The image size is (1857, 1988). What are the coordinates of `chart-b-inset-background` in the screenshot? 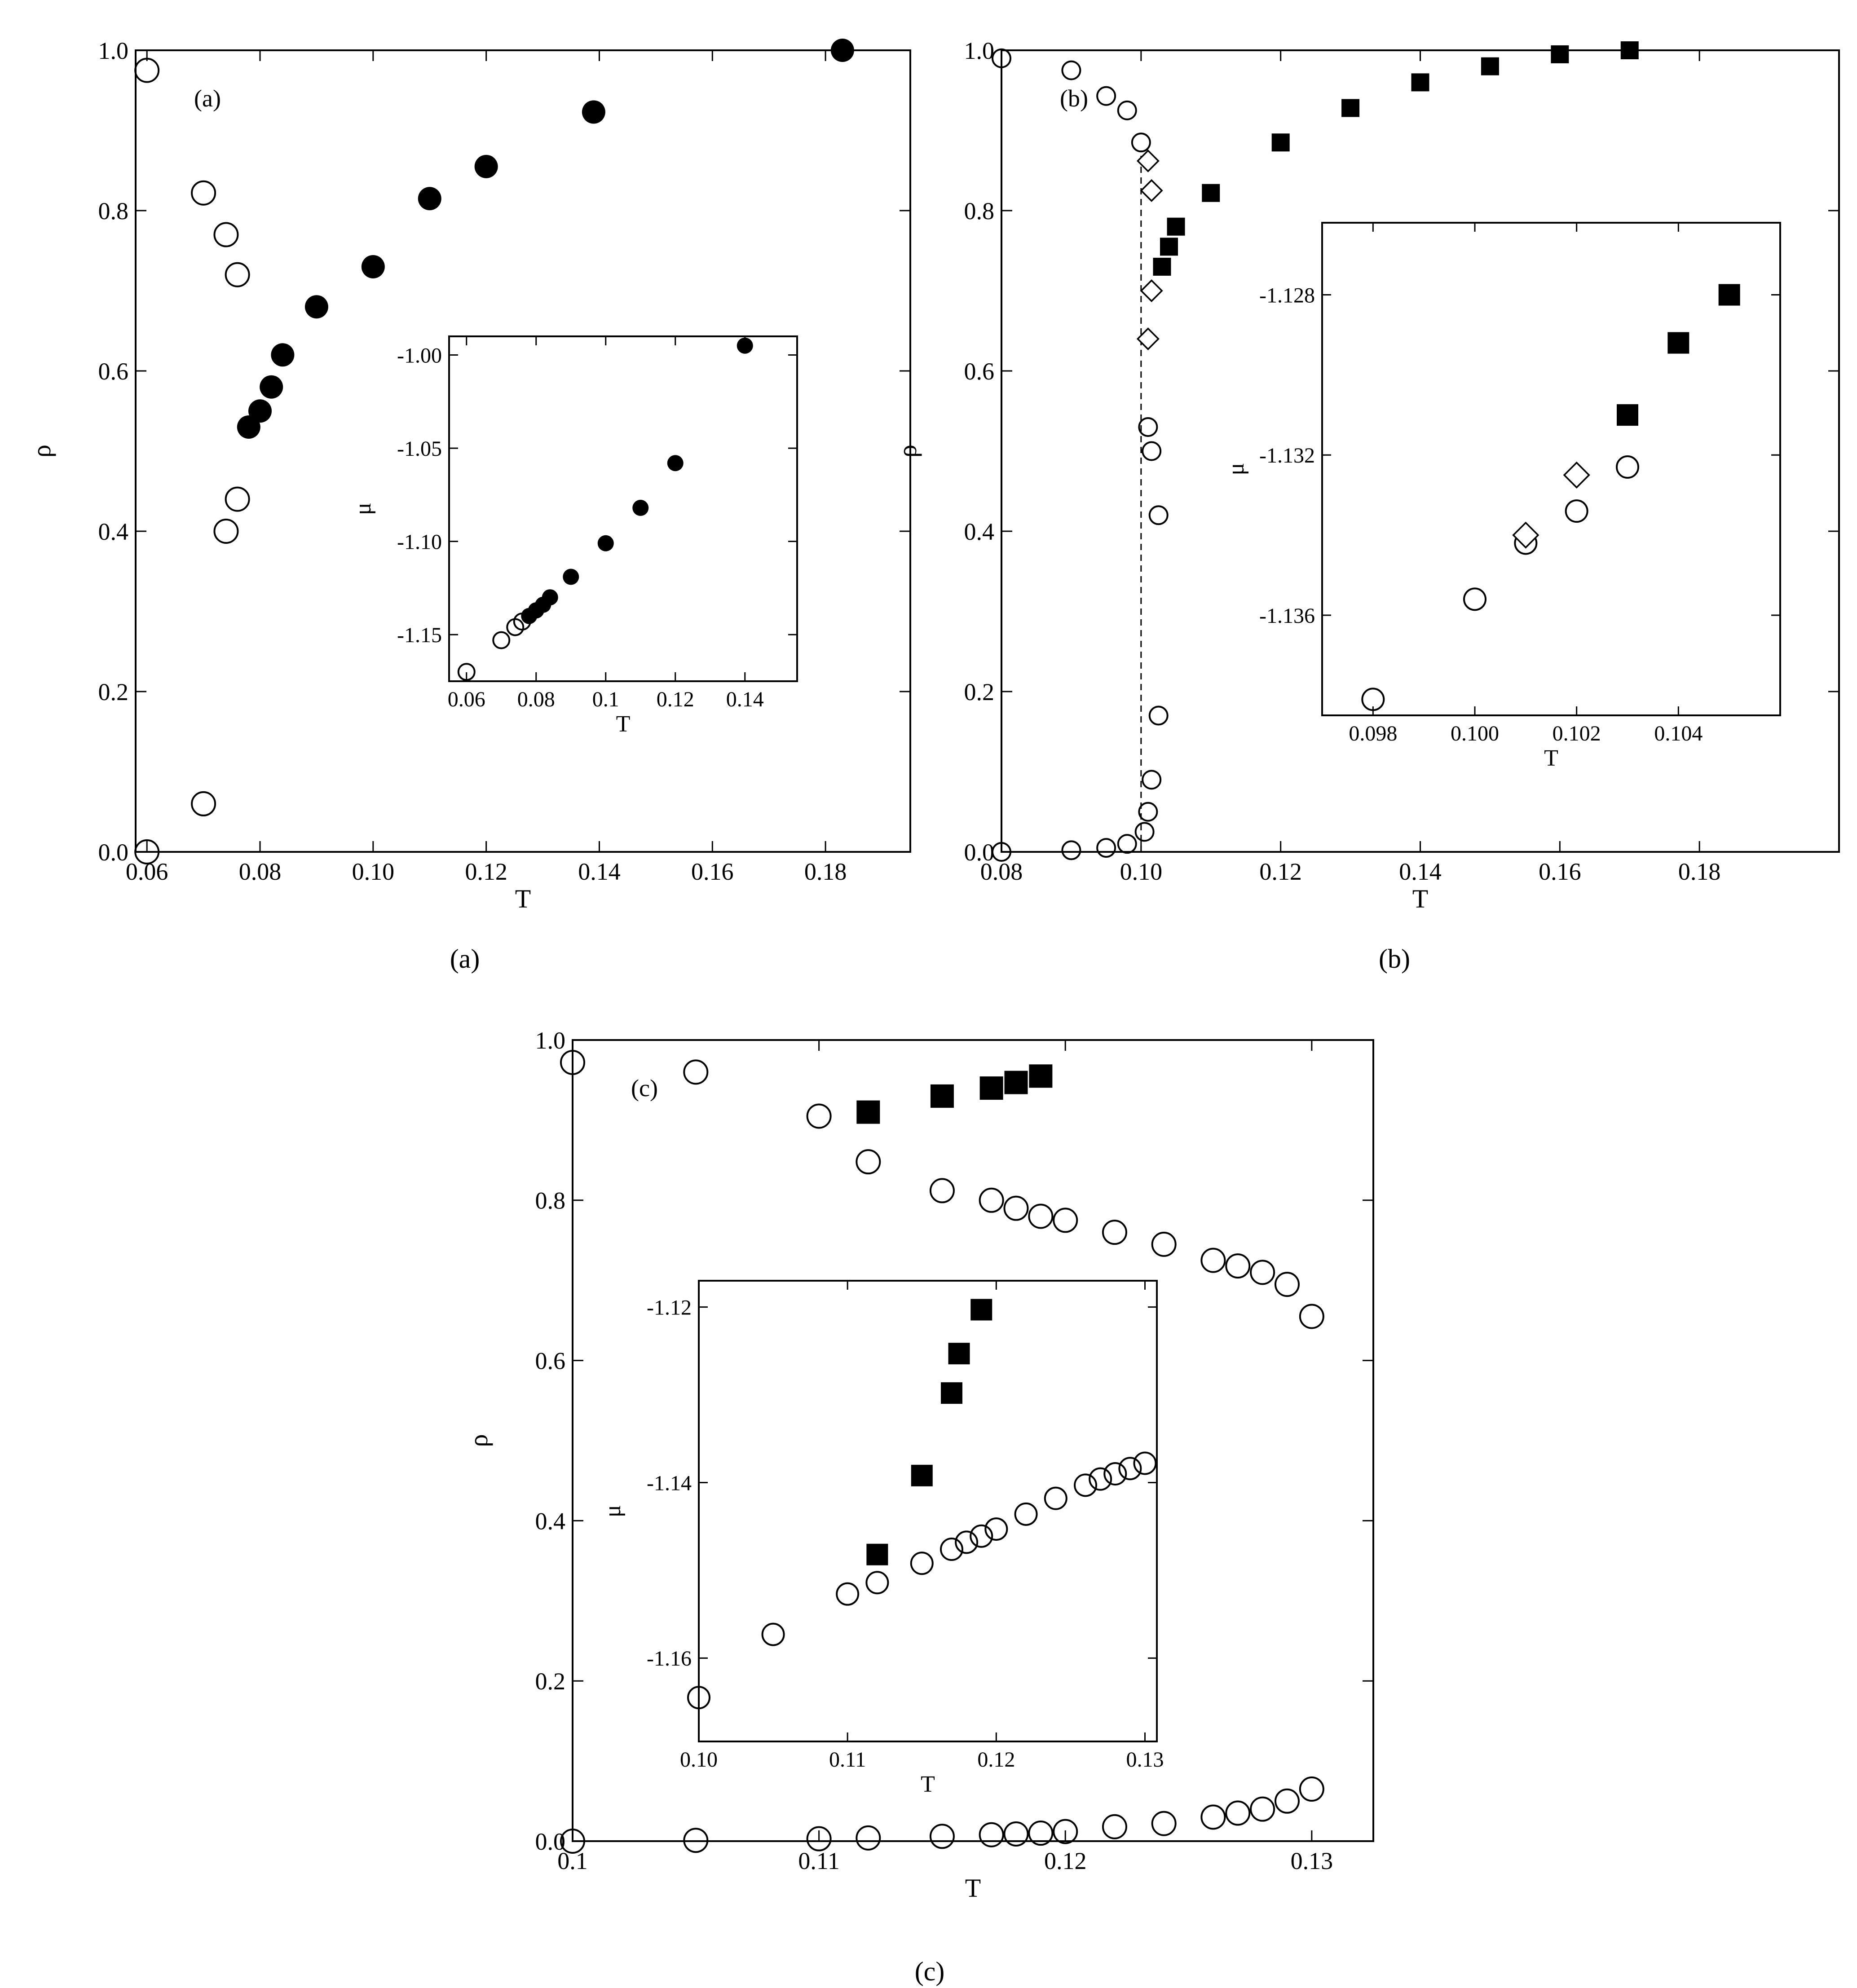 It's located at (1551, 469).